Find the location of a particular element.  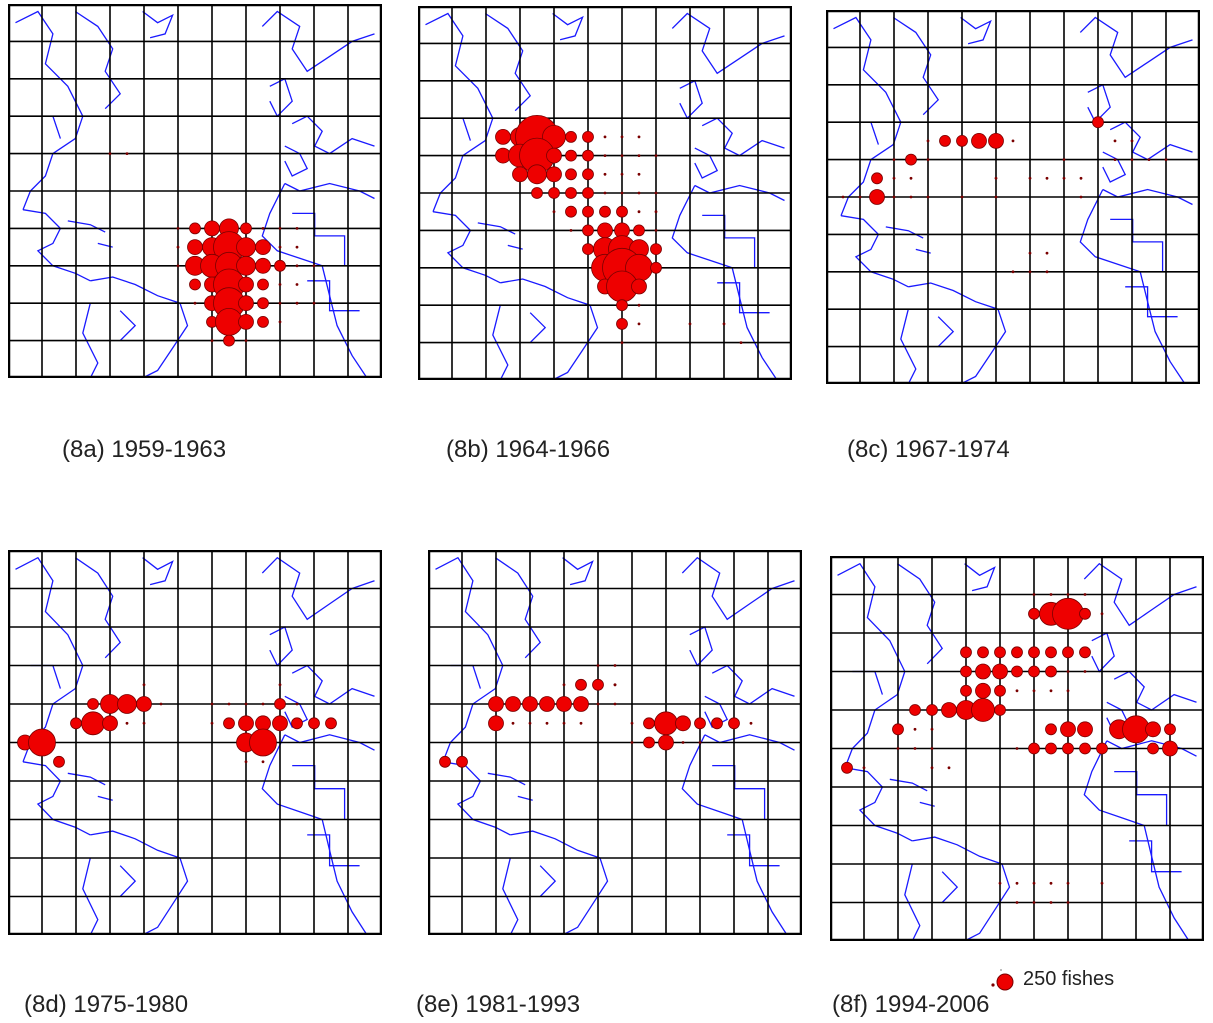

map-legend: 250 fishes is located at coordinates (1085, 981).